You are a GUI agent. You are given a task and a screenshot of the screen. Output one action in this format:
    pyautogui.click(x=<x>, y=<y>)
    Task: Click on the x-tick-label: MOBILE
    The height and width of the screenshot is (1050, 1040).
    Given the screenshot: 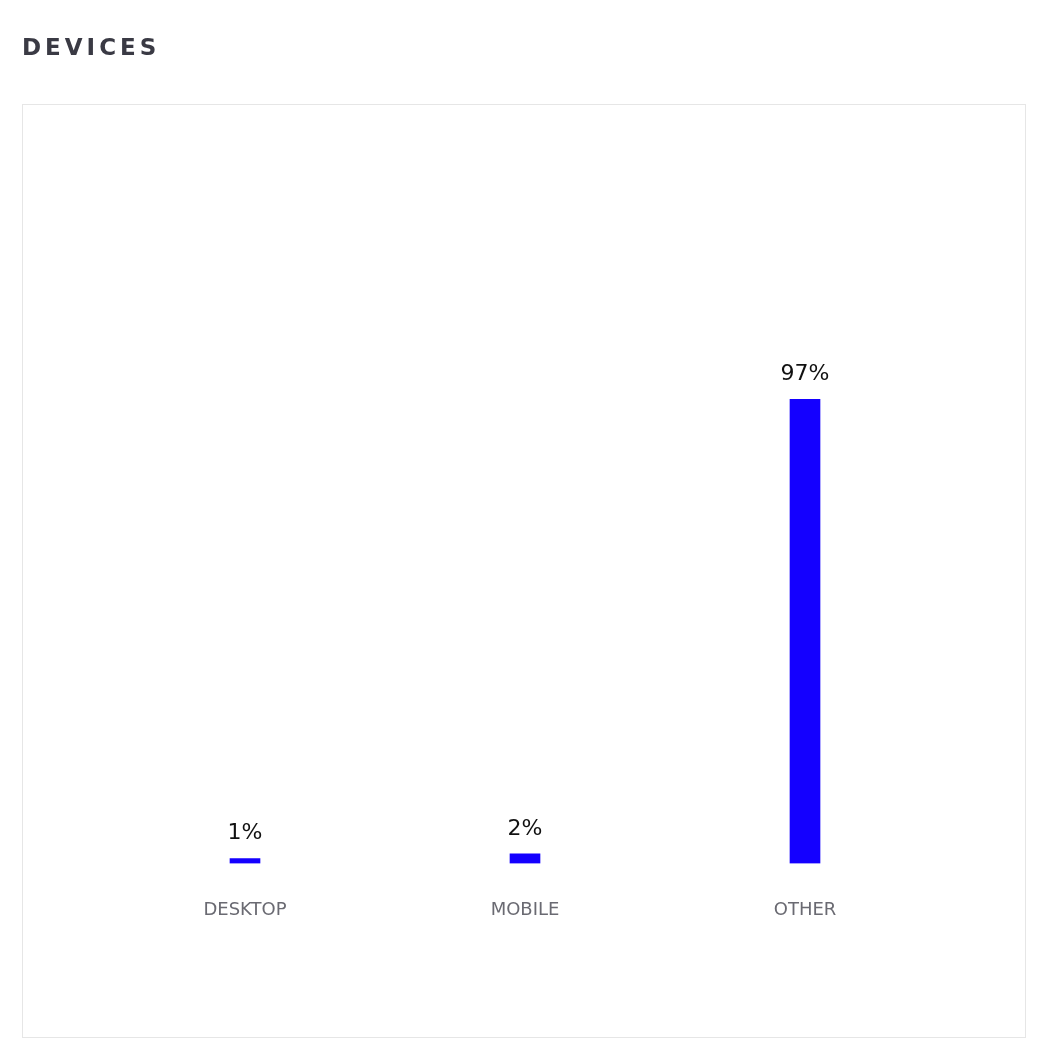 What is the action you would take?
    pyautogui.click(x=525, y=908)
    